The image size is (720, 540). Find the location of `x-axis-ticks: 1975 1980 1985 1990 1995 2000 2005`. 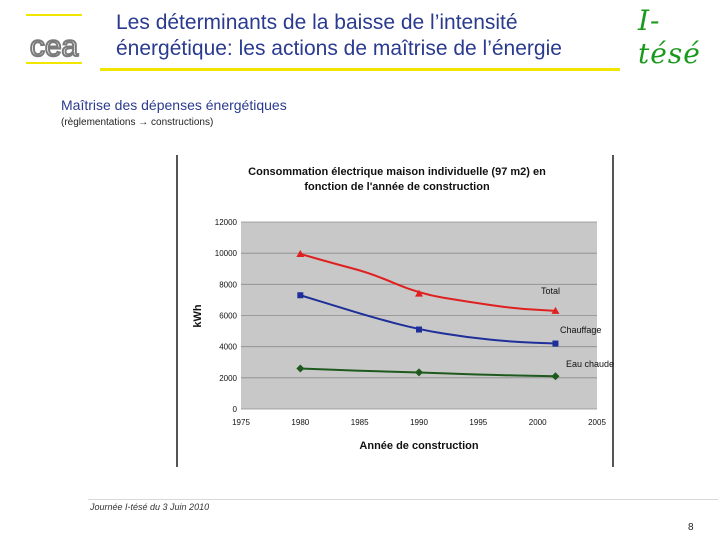

x-axis-ticks: 1975 1980 1985 1990 1995 2000 2005 is located at coordinates (419, 422).